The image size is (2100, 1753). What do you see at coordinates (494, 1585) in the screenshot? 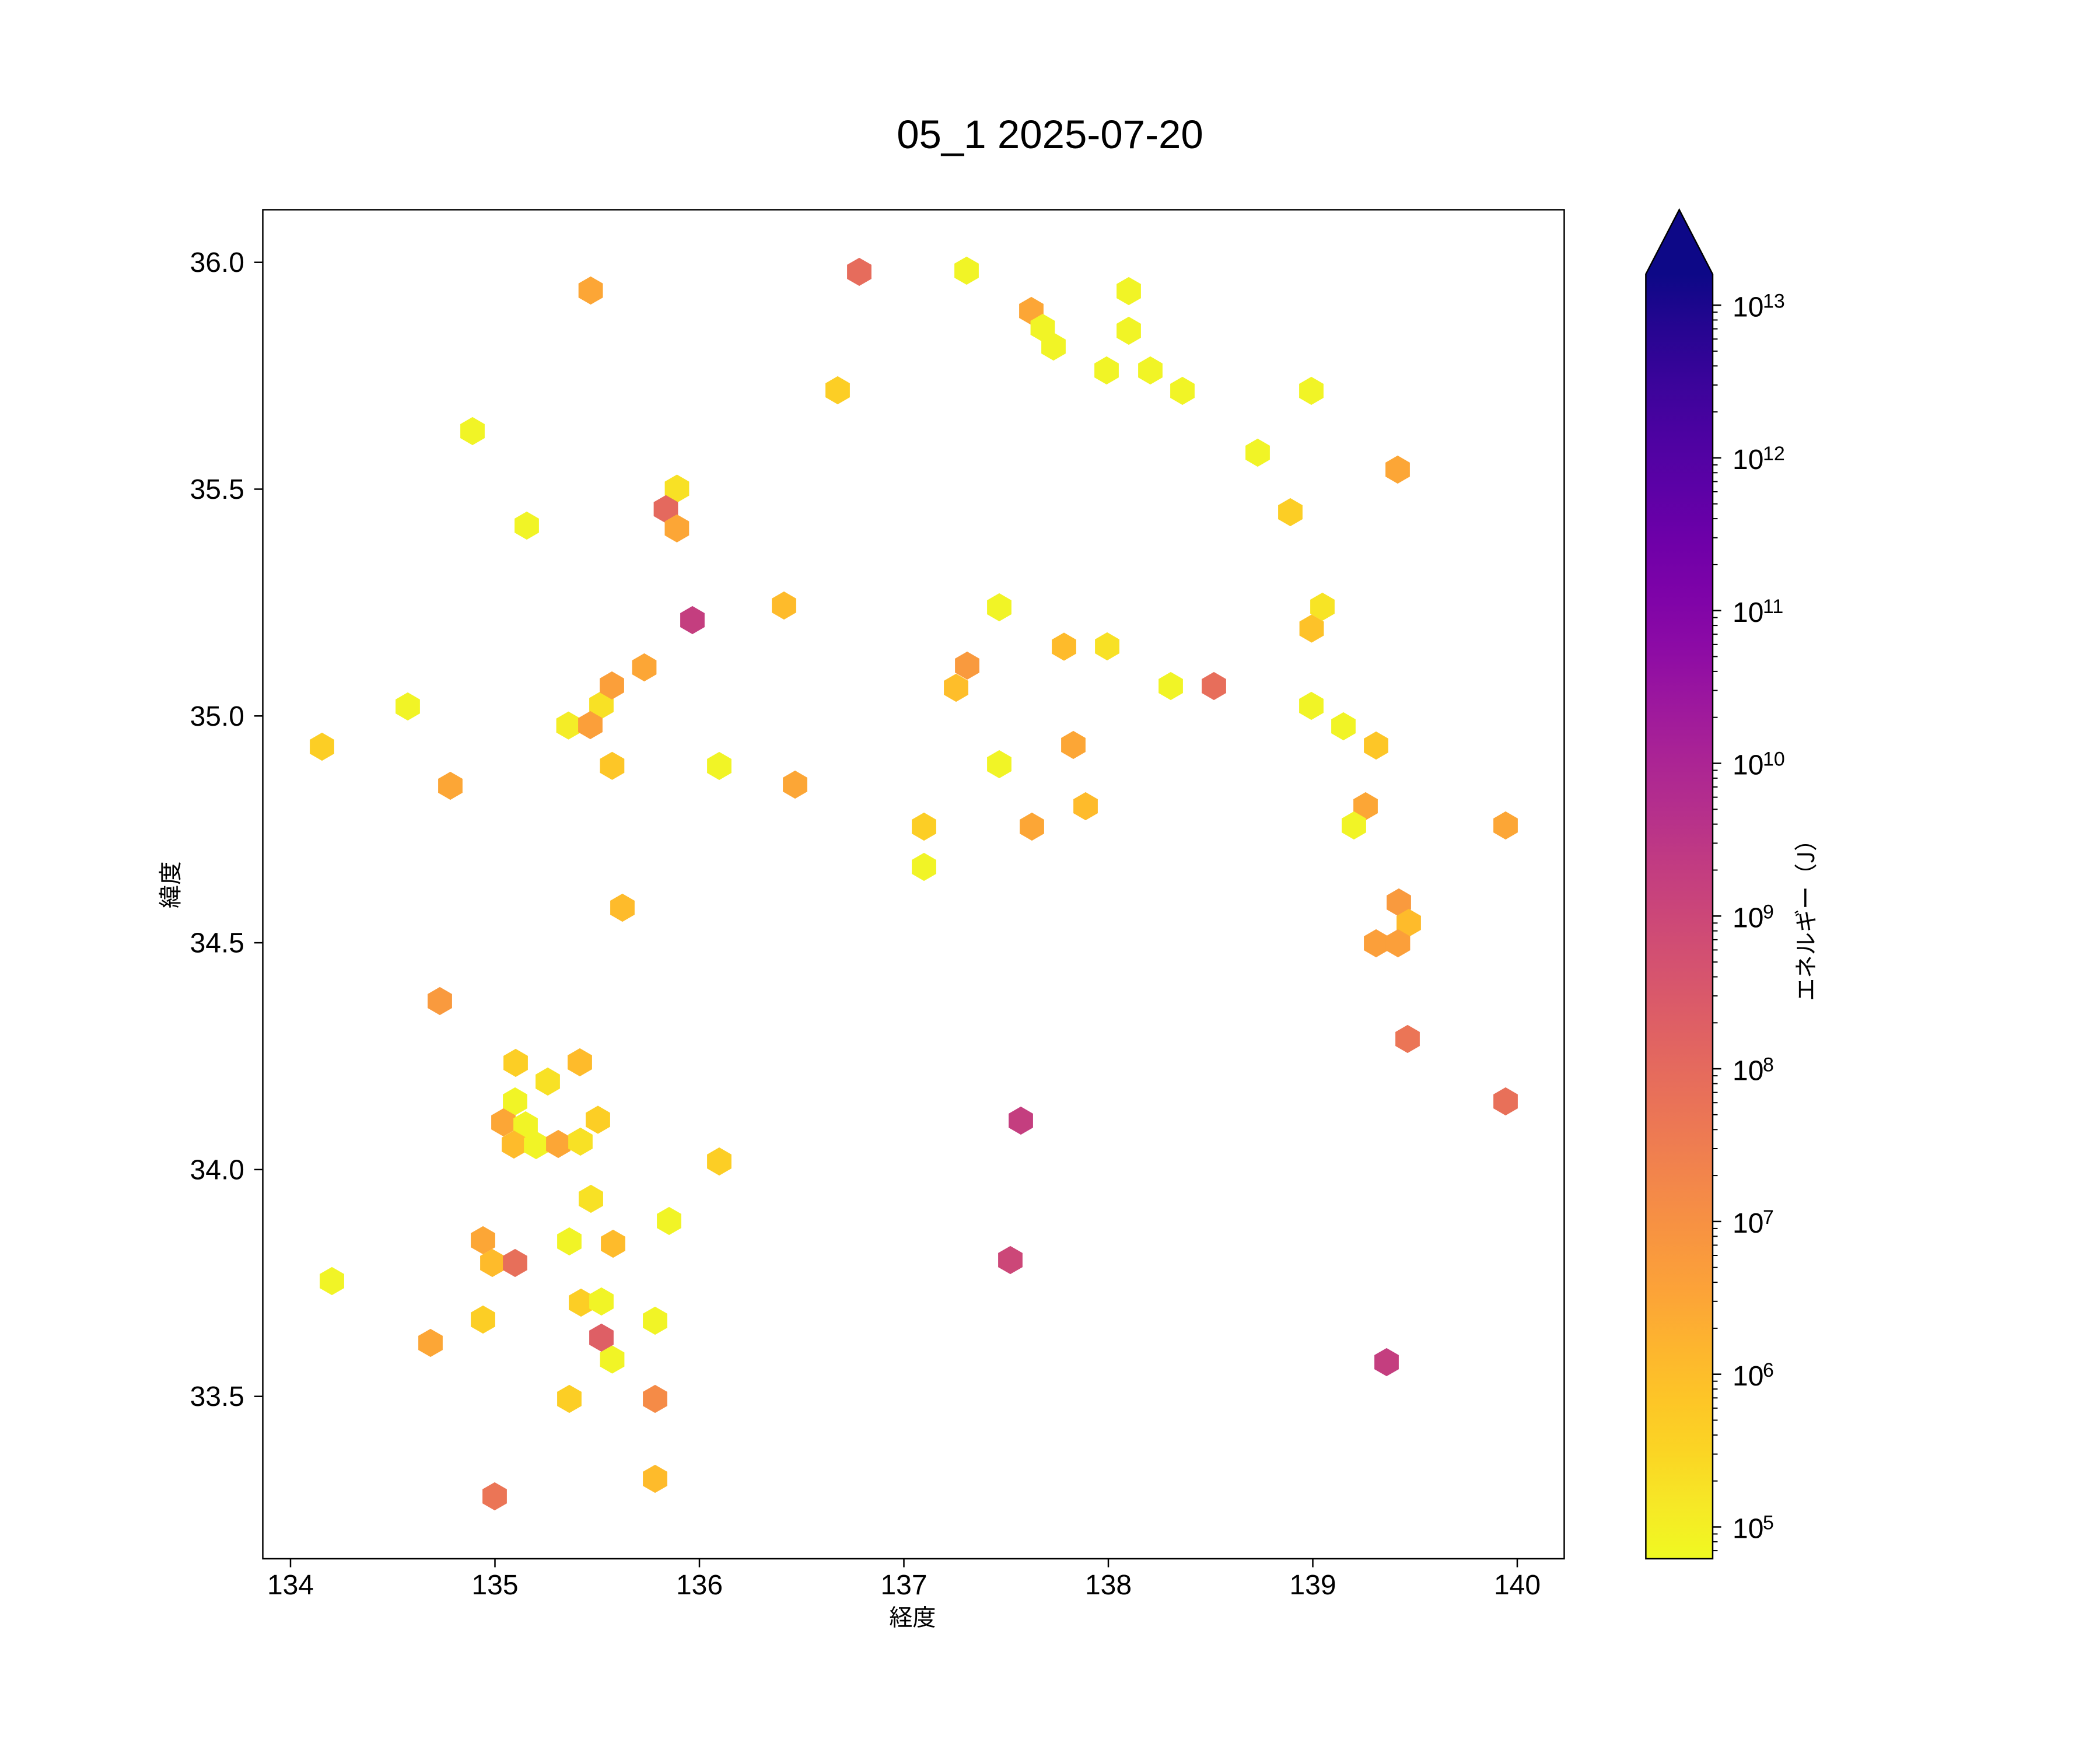
I see `svg-text: 135` at bounding box center [494, 1585].